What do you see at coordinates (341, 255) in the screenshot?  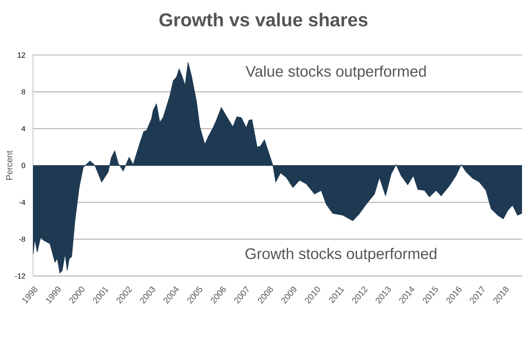 I see `annotation: Growth stocks outperformed` at bounding box center [341, 255].